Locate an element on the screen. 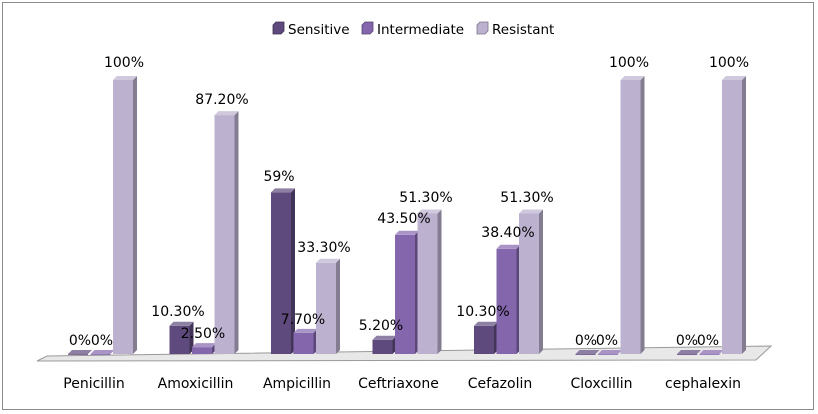 The image size is (818, 414). legend-label: Resistant is located at coordinates (523, 30).